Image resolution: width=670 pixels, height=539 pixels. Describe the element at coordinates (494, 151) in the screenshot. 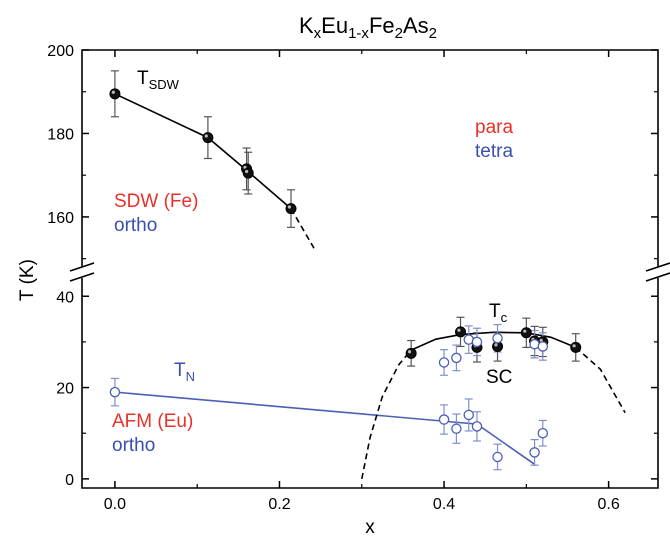

I see `annotation-tetra: tetra` at that location.